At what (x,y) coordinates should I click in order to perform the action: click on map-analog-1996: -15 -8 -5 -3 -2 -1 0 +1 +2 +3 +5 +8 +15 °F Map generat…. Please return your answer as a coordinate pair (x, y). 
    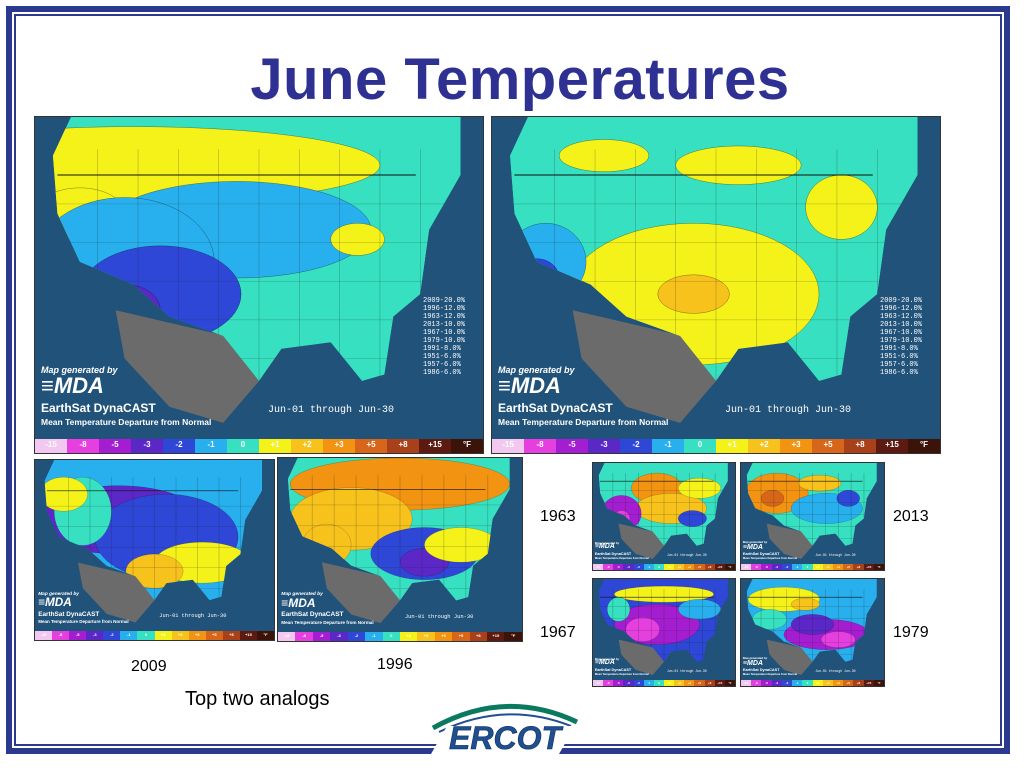
    Looking at the image, I should click on (400, 549).